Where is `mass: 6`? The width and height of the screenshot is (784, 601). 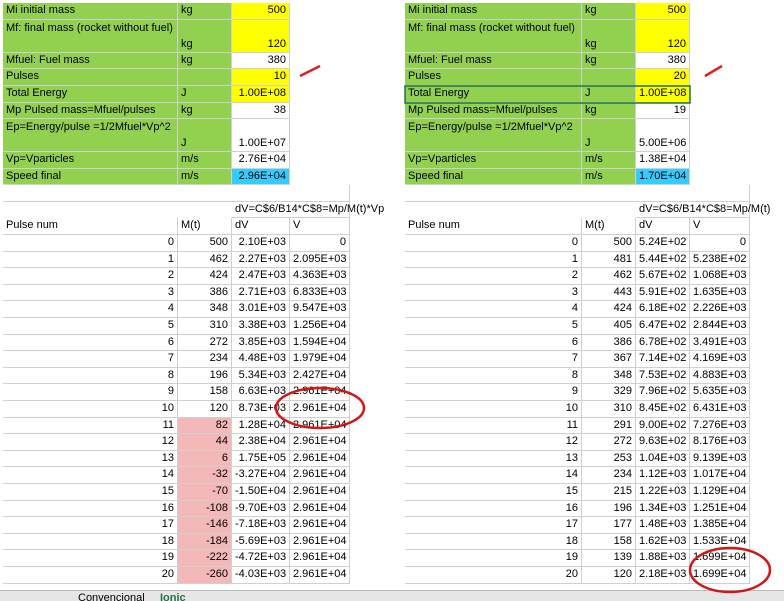 mass: 6 is located at coordinates (205, 459).